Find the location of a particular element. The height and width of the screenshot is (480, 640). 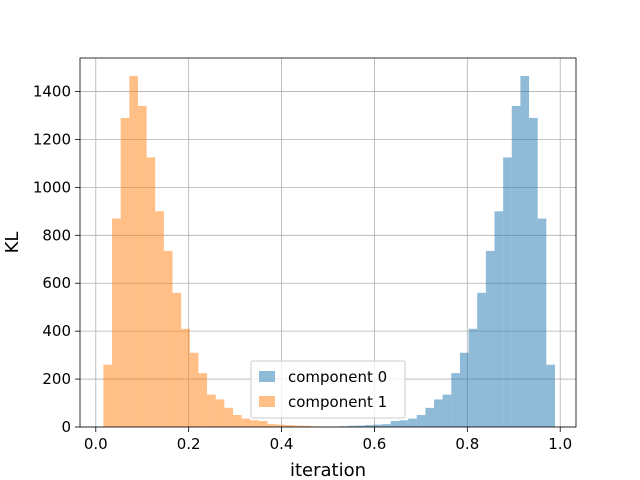

legend-entry-label: component 1 is located at coordinates (337, 402).